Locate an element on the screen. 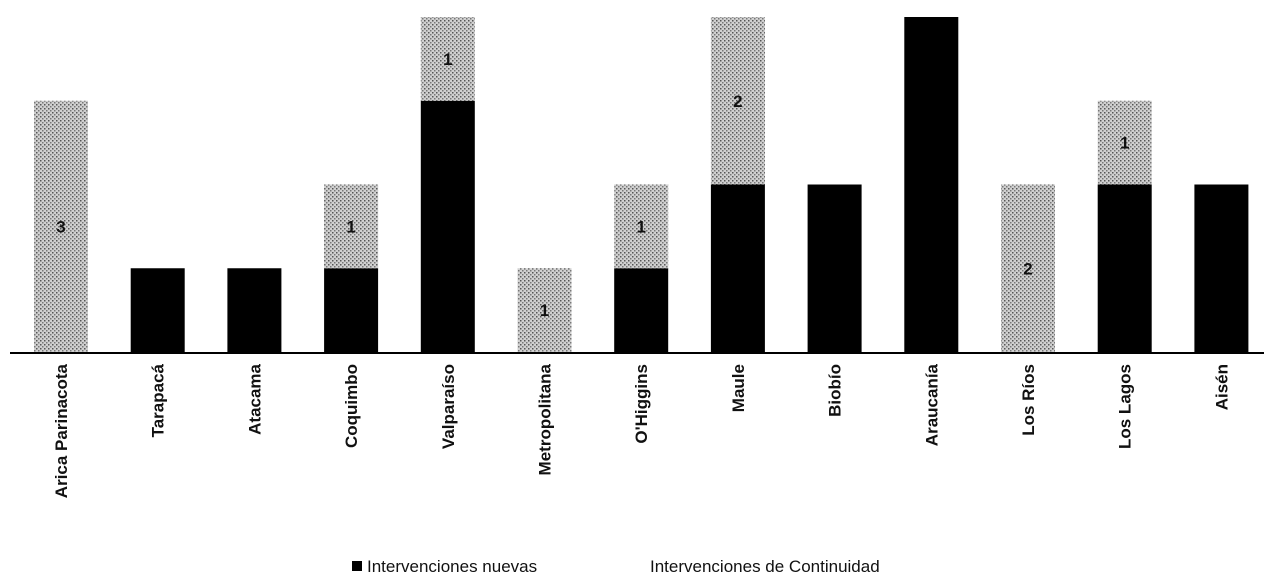 This screenshot has height=579, width=1264. x-tick-label-los-rios: Los Ríos is located at coordinates (1028, 400).